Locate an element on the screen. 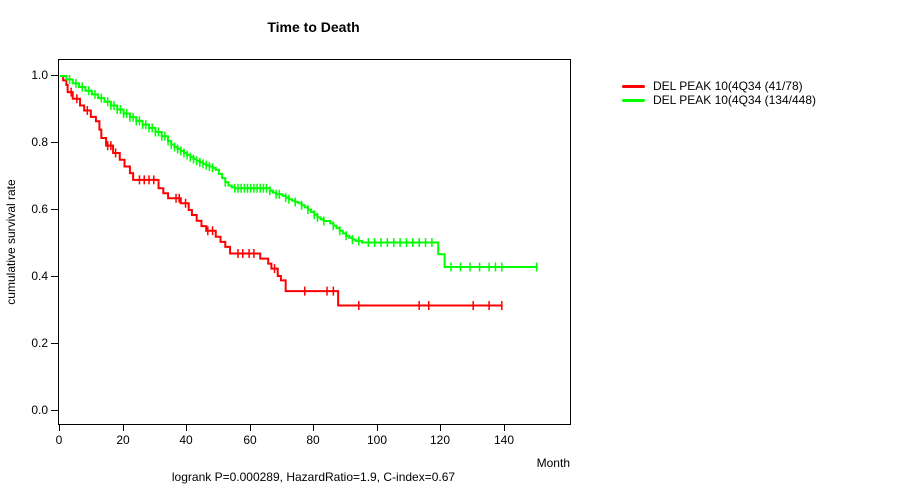 The height and width of the screenshot is (500, 900). y-axis-tick-label: 1.0 is located at coordinates (39, 75).